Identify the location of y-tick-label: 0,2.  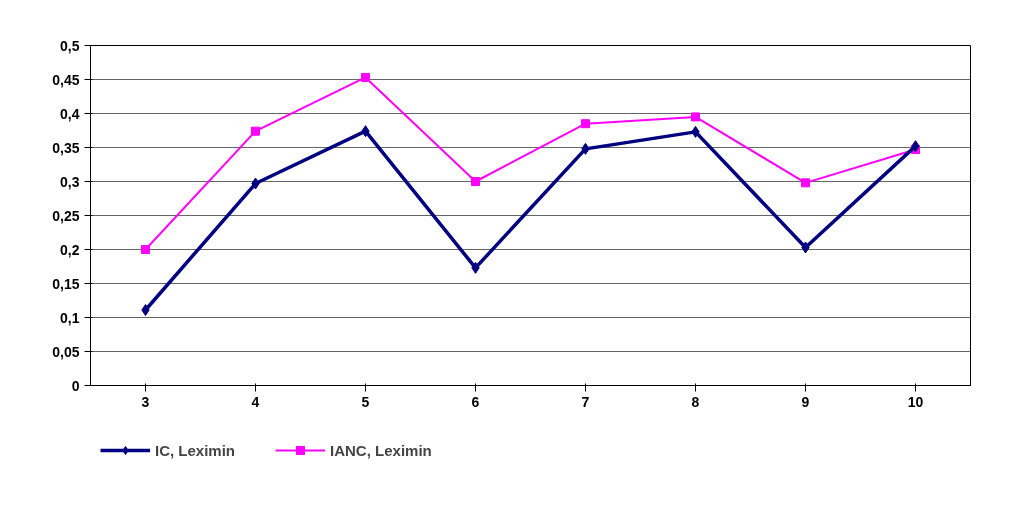
(70, 249).